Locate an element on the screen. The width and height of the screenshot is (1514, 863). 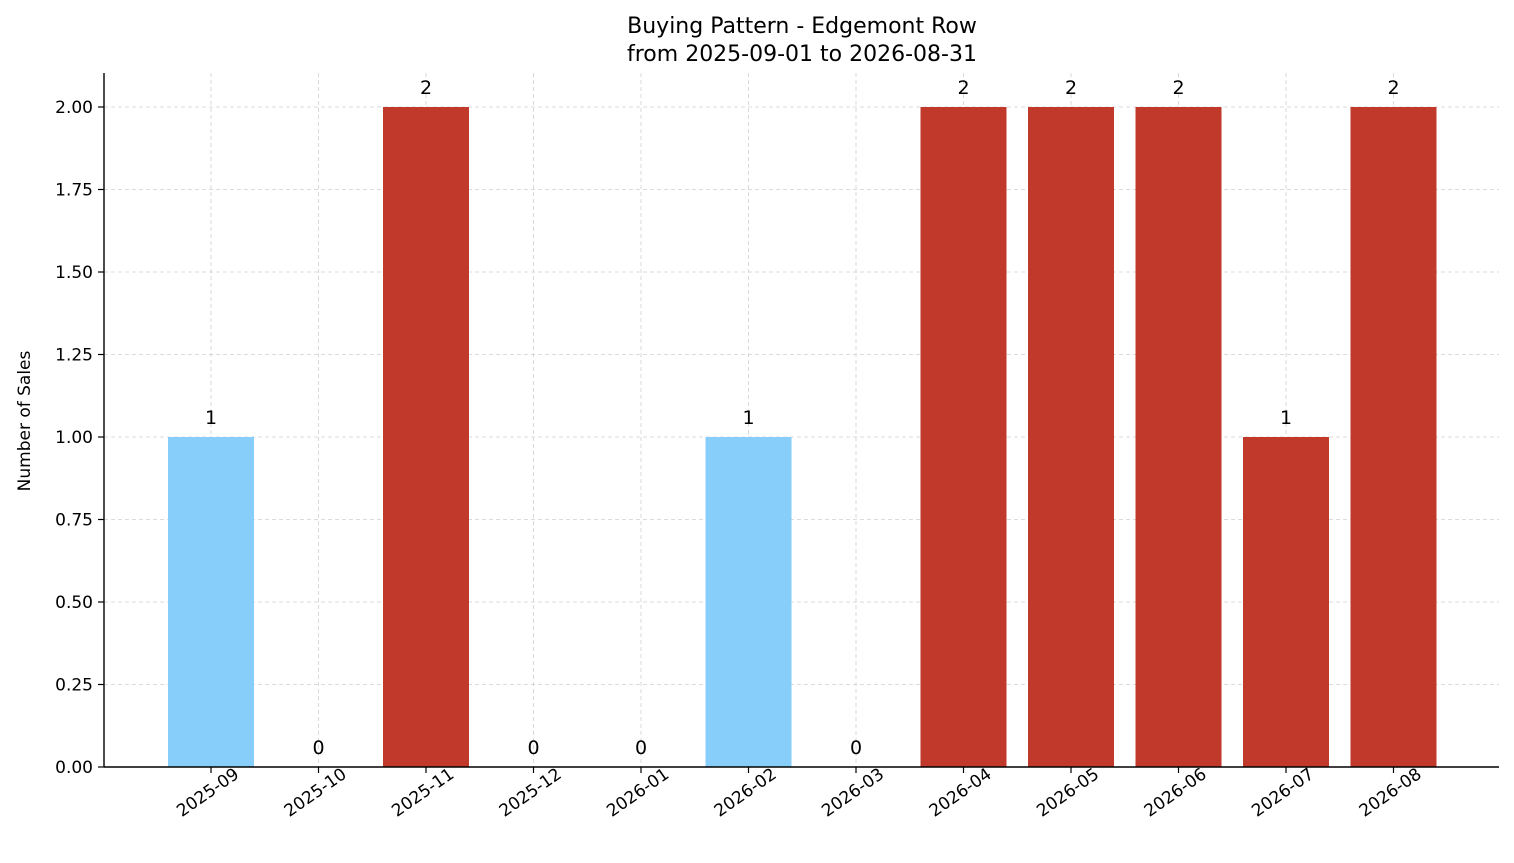
y-tick-label: 0.25 is located at coordinates (74, 686).